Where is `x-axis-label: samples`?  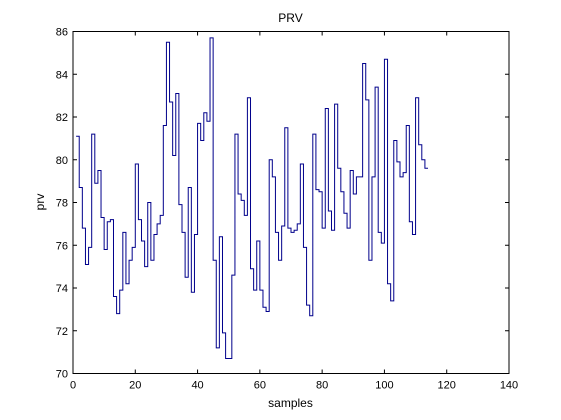 x-axis-label: samples is located at coordinates (290, 403).